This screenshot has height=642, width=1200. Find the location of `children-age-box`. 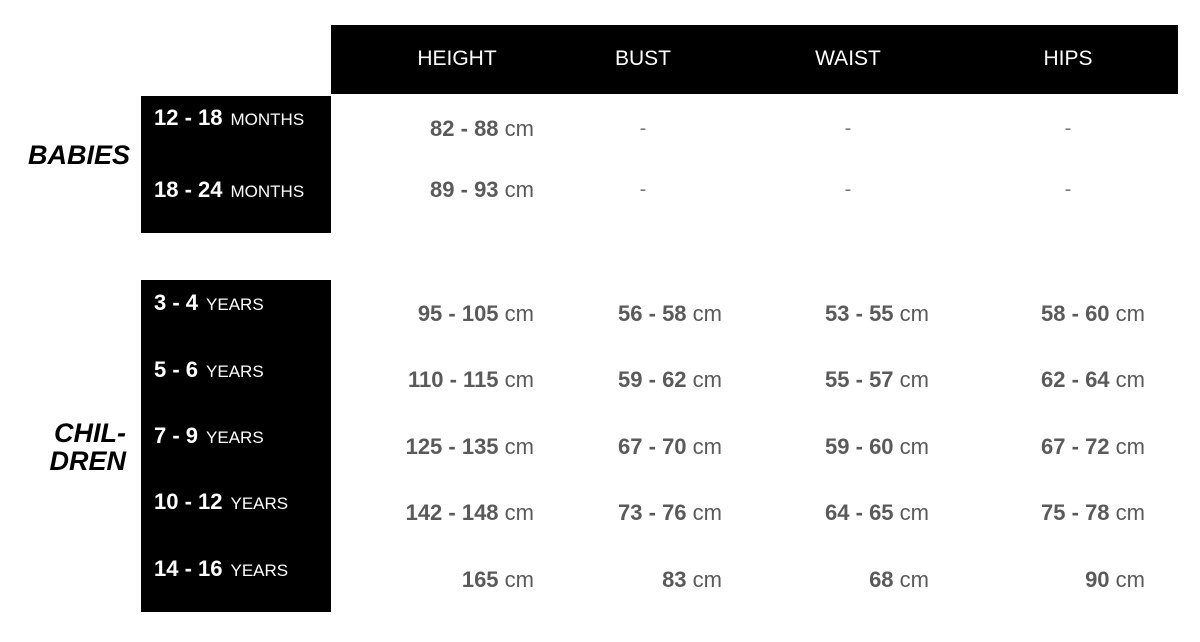

children-age-box is located at coordinates (236, 446).